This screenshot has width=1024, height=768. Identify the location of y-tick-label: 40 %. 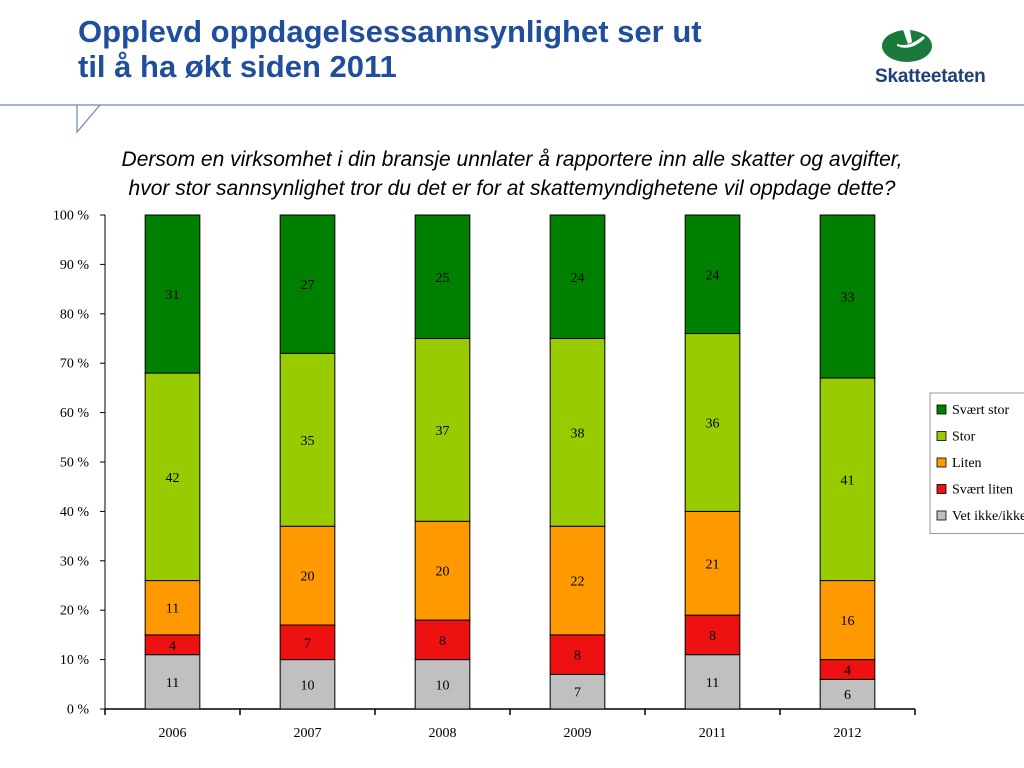
(75, 512).